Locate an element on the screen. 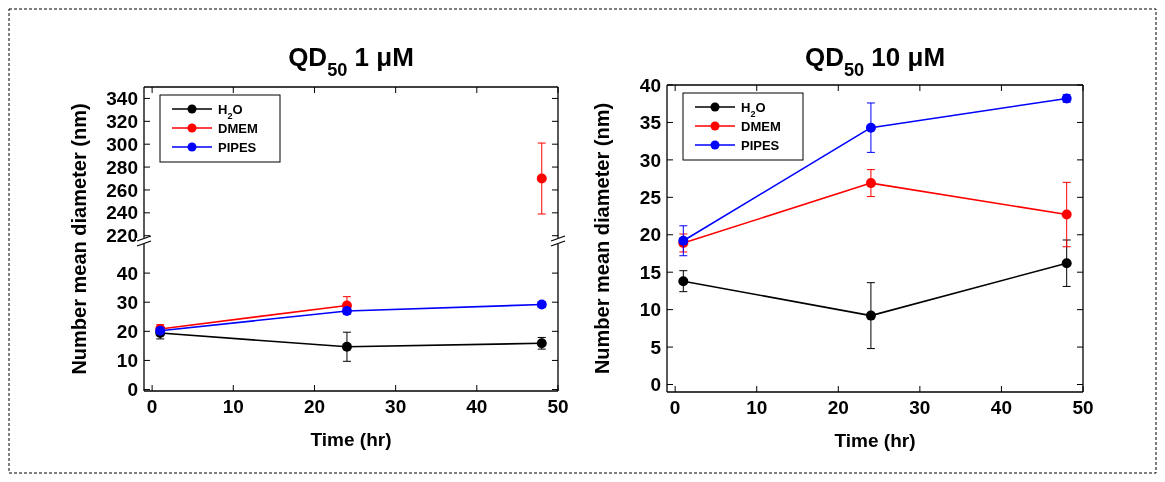 The height and width of the screenshot is (482, 1165). y-tick-label: 220 is located at coordinates (122, 236).